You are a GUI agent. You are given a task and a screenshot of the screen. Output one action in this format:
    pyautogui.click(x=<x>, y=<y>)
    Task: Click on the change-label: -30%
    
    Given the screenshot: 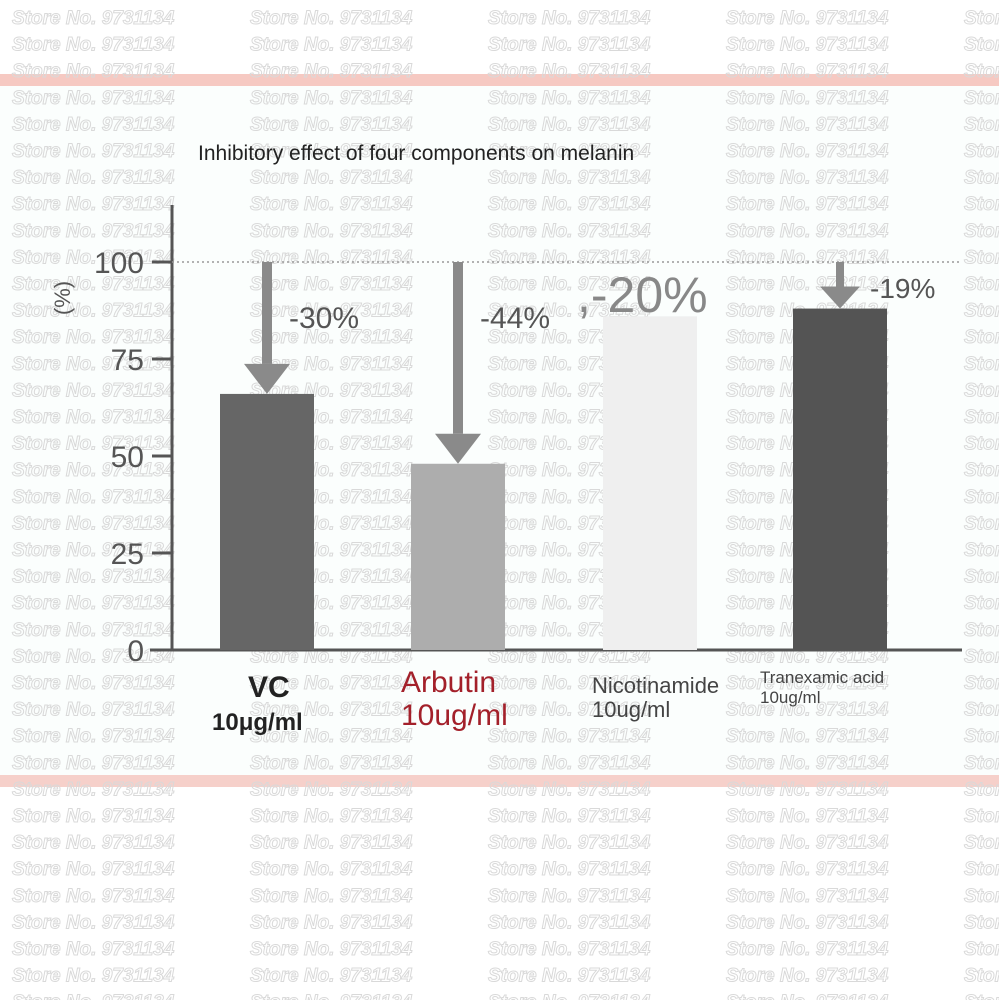 What is the action you would take?
    pyautogui.click(x=324, y=318)
    